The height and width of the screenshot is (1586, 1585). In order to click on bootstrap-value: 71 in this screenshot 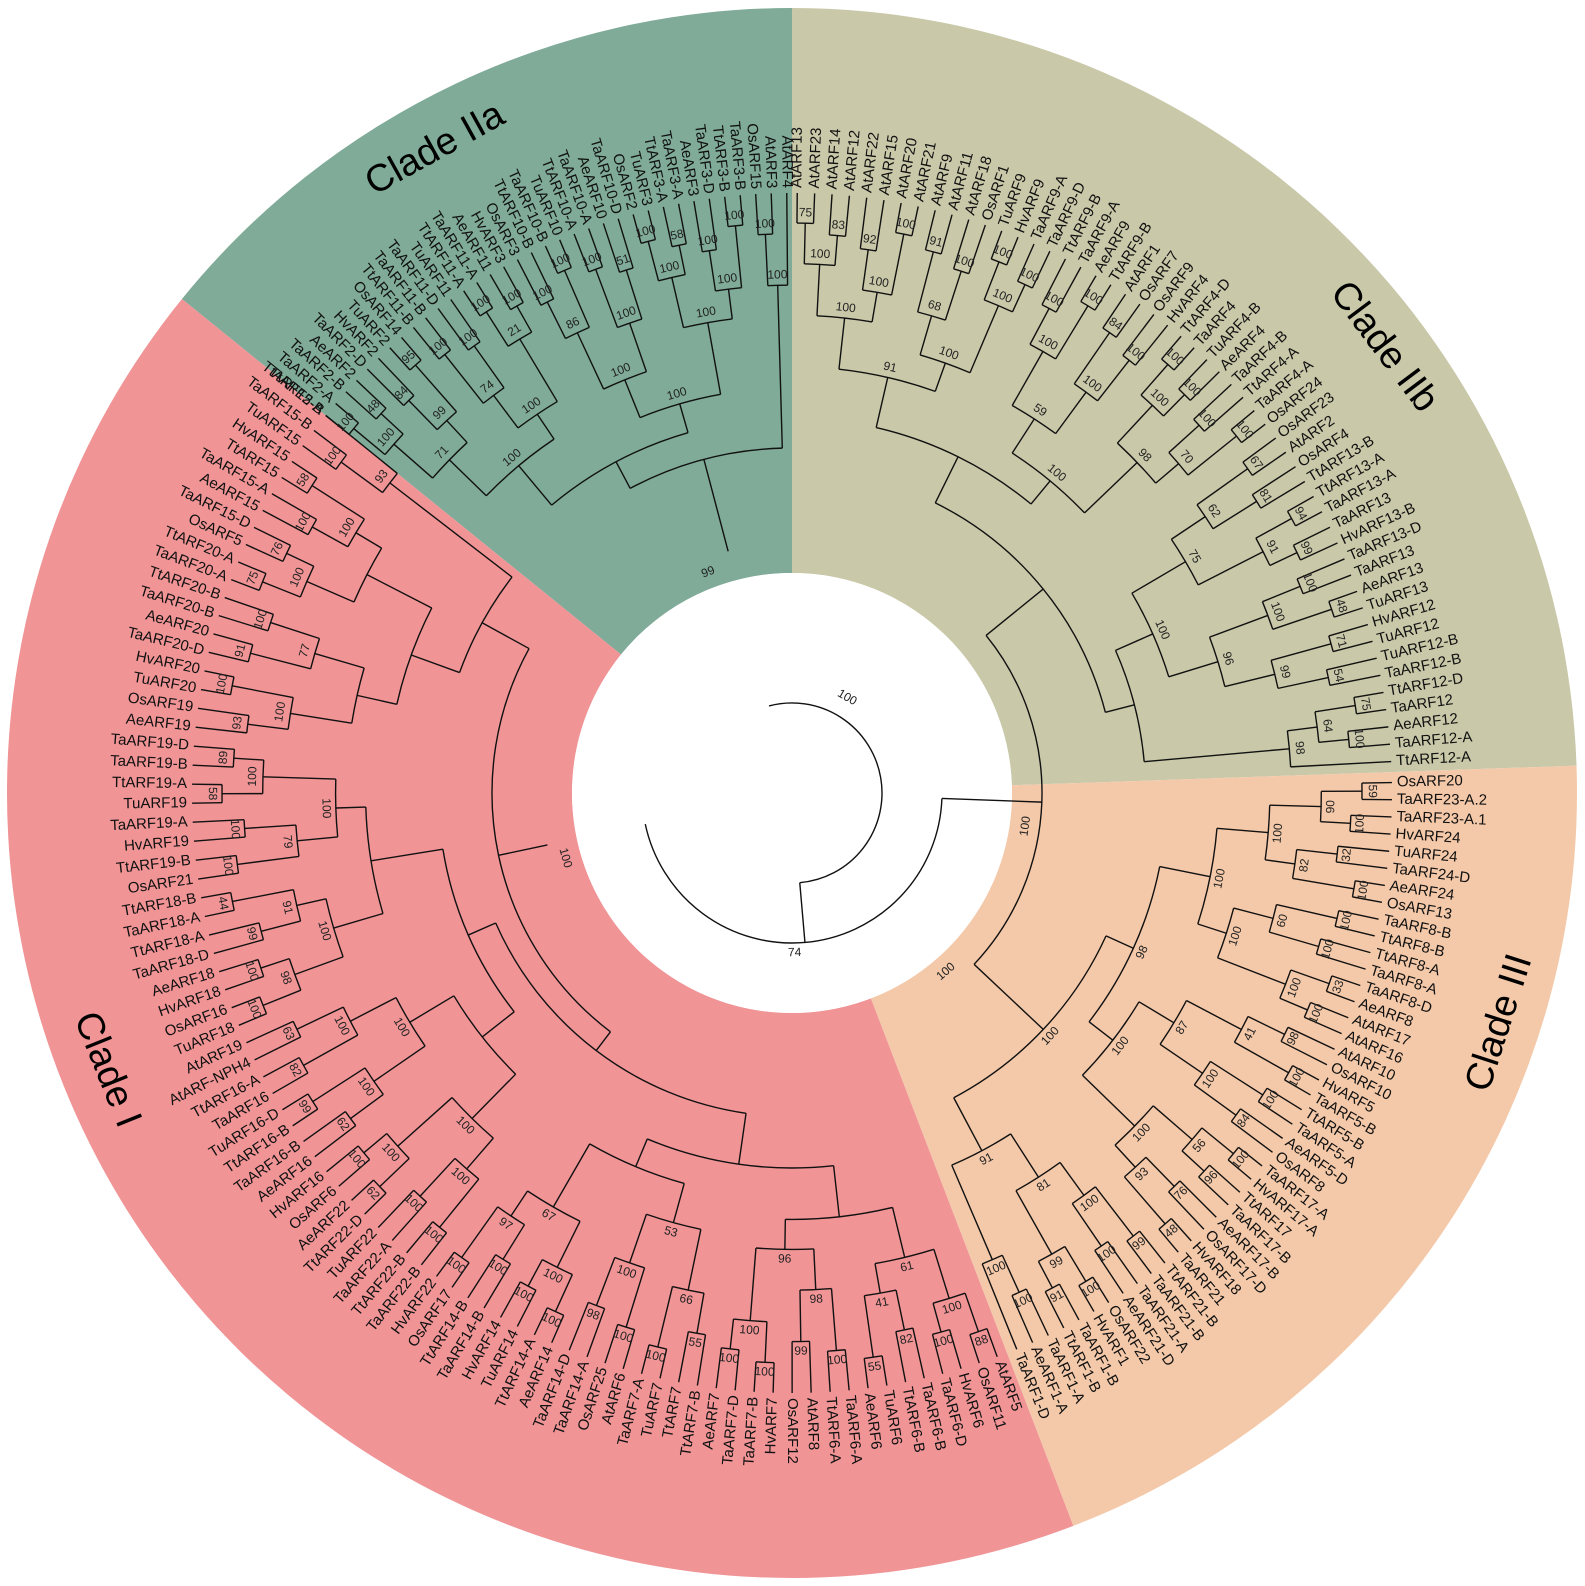, I will do `click(1341, 641)`.